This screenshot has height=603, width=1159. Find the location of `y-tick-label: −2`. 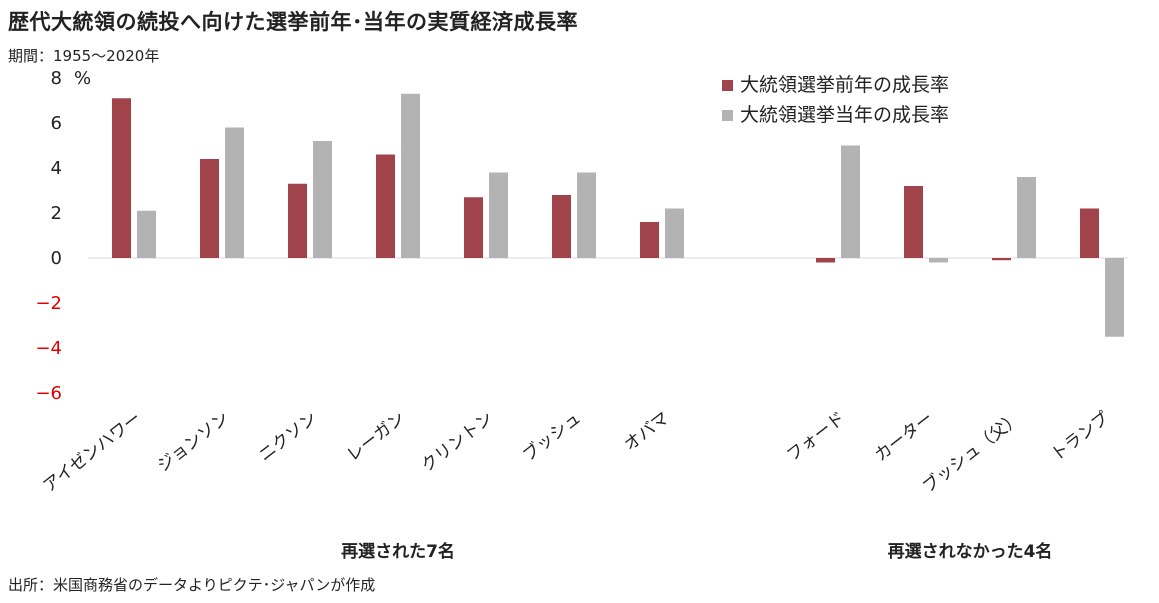

y-tick-label: −2 is located at coordinates (48, 303).